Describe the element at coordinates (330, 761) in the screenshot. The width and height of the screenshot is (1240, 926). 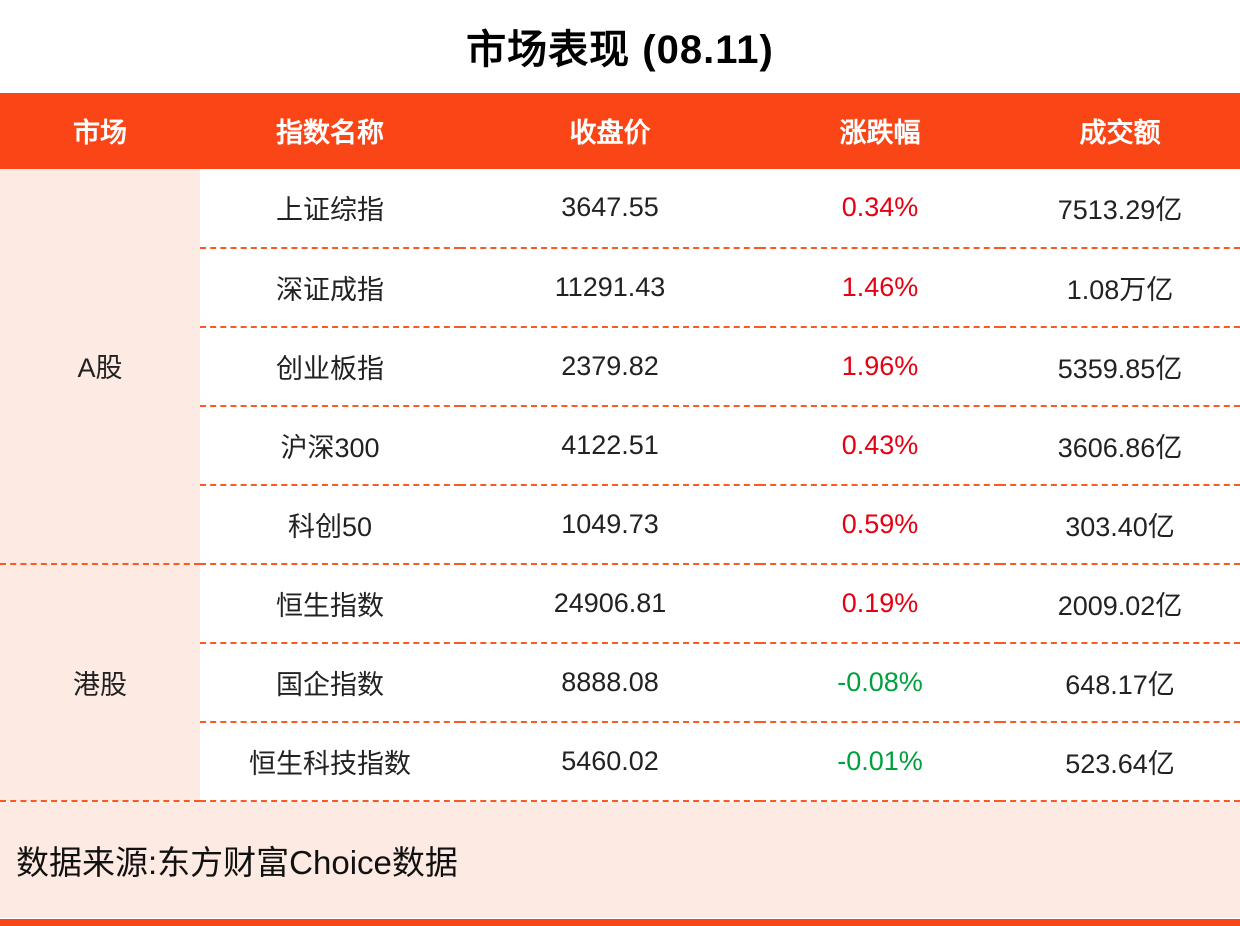
I see `index-name-cell: 恒生科技指数` at that location.